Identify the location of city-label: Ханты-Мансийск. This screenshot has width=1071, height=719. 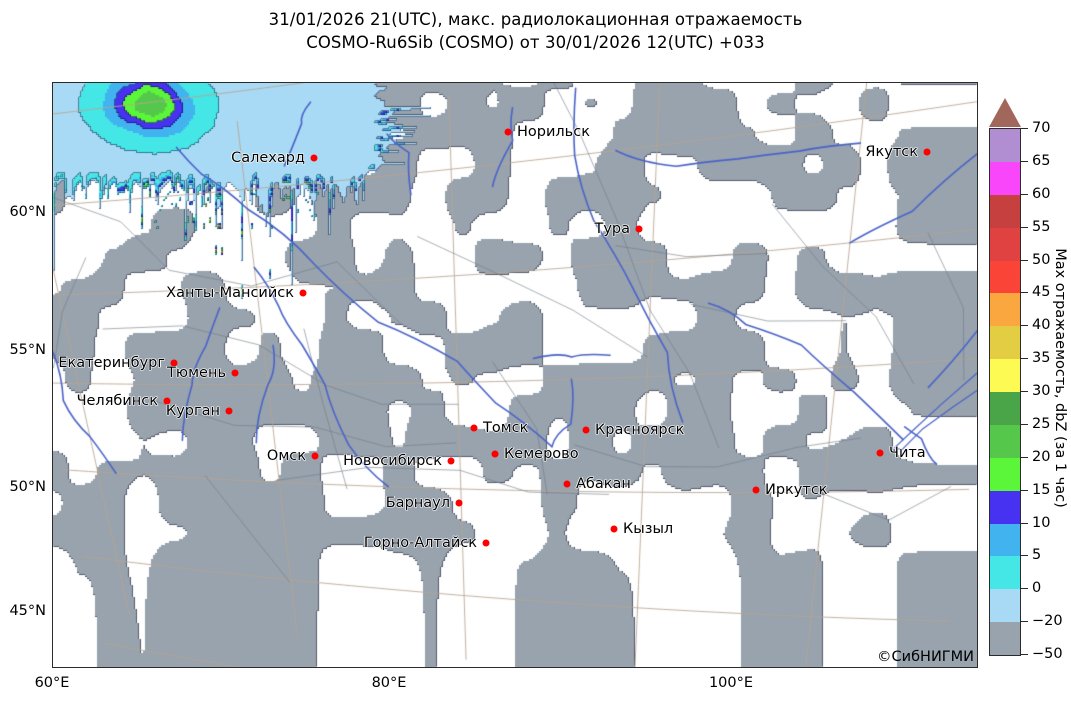
(230, 293).